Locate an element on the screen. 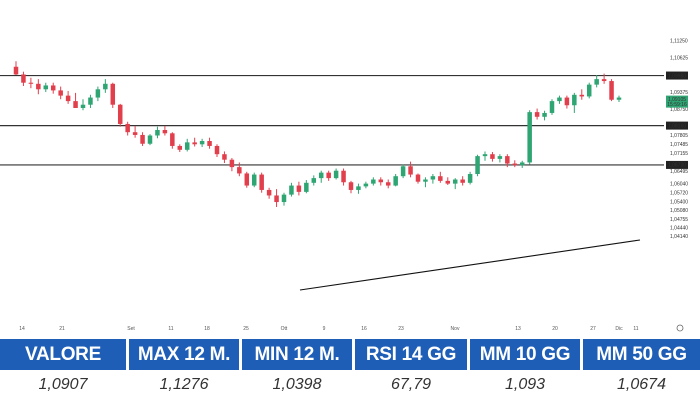 The width and height of the screenshot is (700, 400). x-tick-label: 20 is located at coordinates (555, 329).